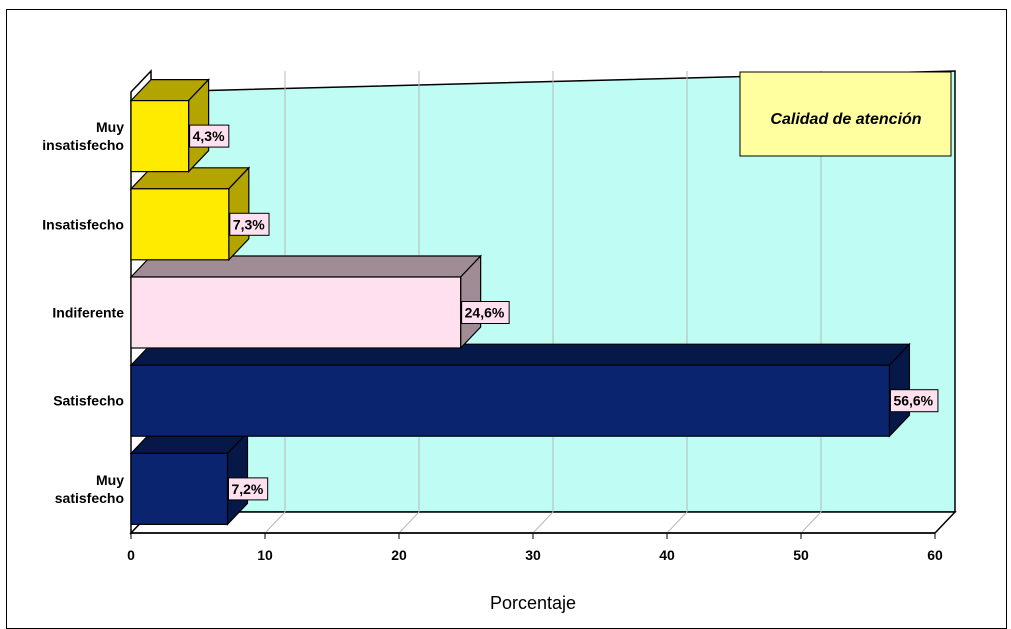  Describe the element at coordinates (88, 401) in the screenshot. I see `category-label: Satisfecho` at that location.